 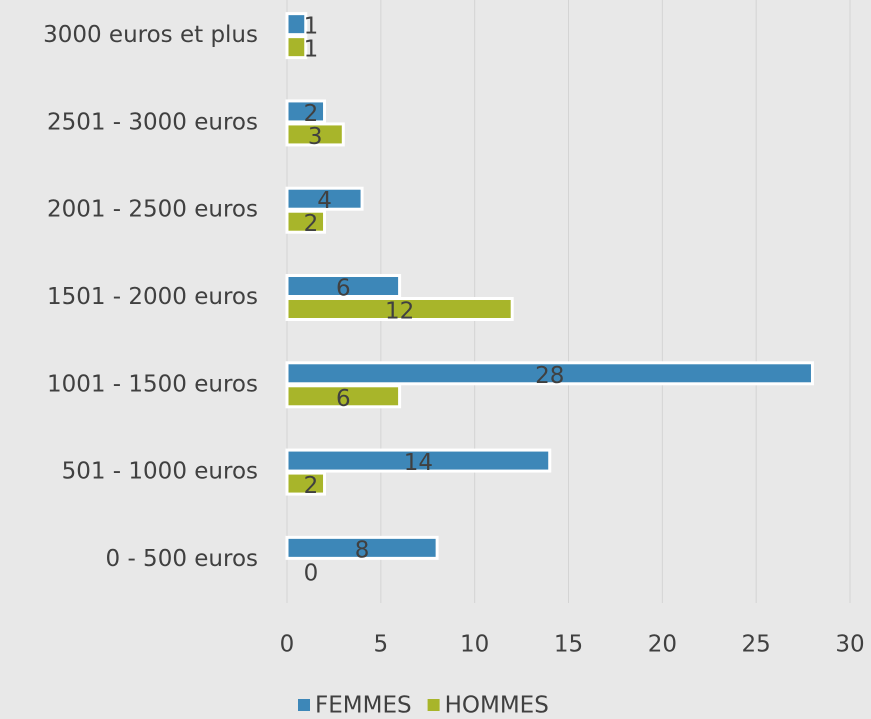 I want to click on x-tick-label: 30, so click(x=849, y=645).